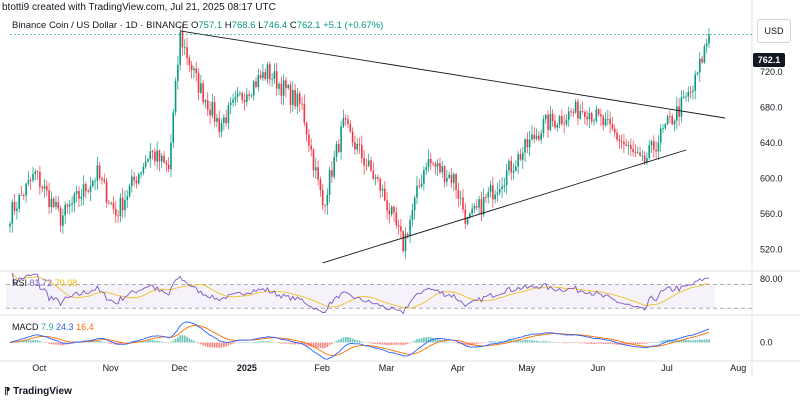  Describe the element at coordinates (771, 143) in the screenshot. I see `y-tick-label: 640.0` at that location.